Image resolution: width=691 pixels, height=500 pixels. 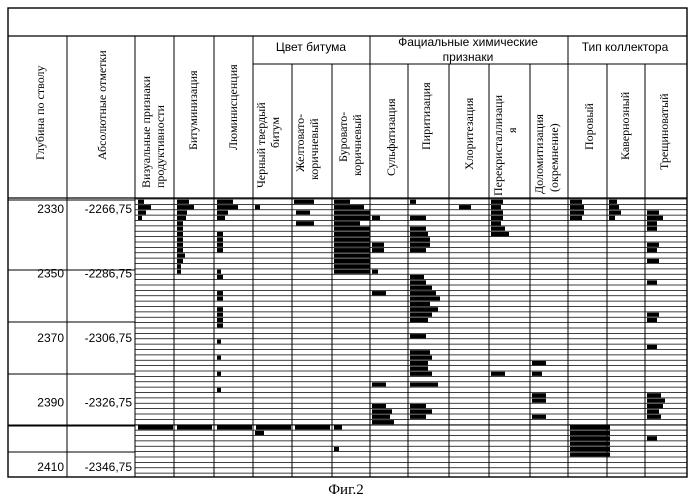 What do you see at coordinates (275, 132) in the screenshot?
I see `header-black-2: битум` at bounding box center [275, 132].